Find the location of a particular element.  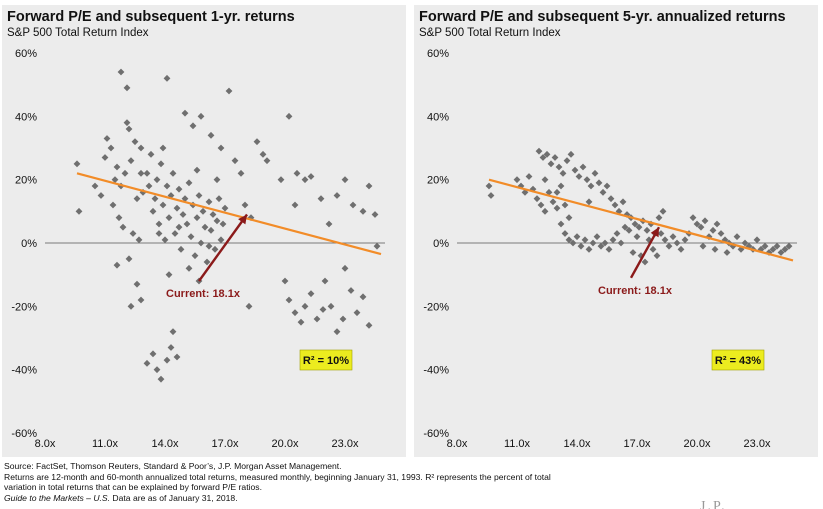

y-tick-label: -60% is located at coordinates (436, 434).